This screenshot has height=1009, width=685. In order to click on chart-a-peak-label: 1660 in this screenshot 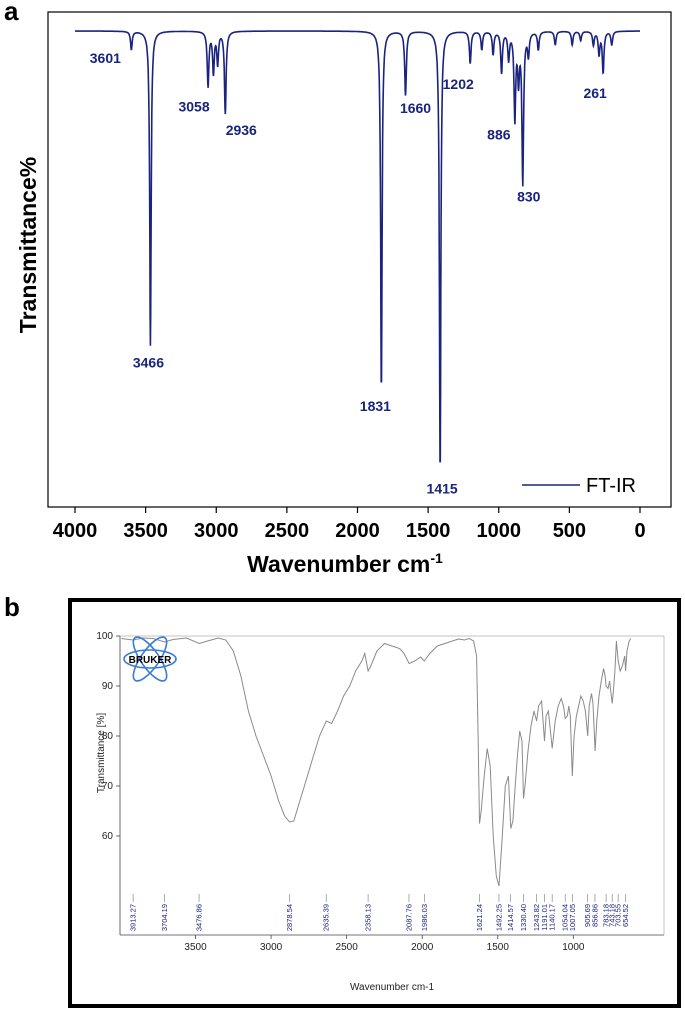, I will do `click(415, 108)`.